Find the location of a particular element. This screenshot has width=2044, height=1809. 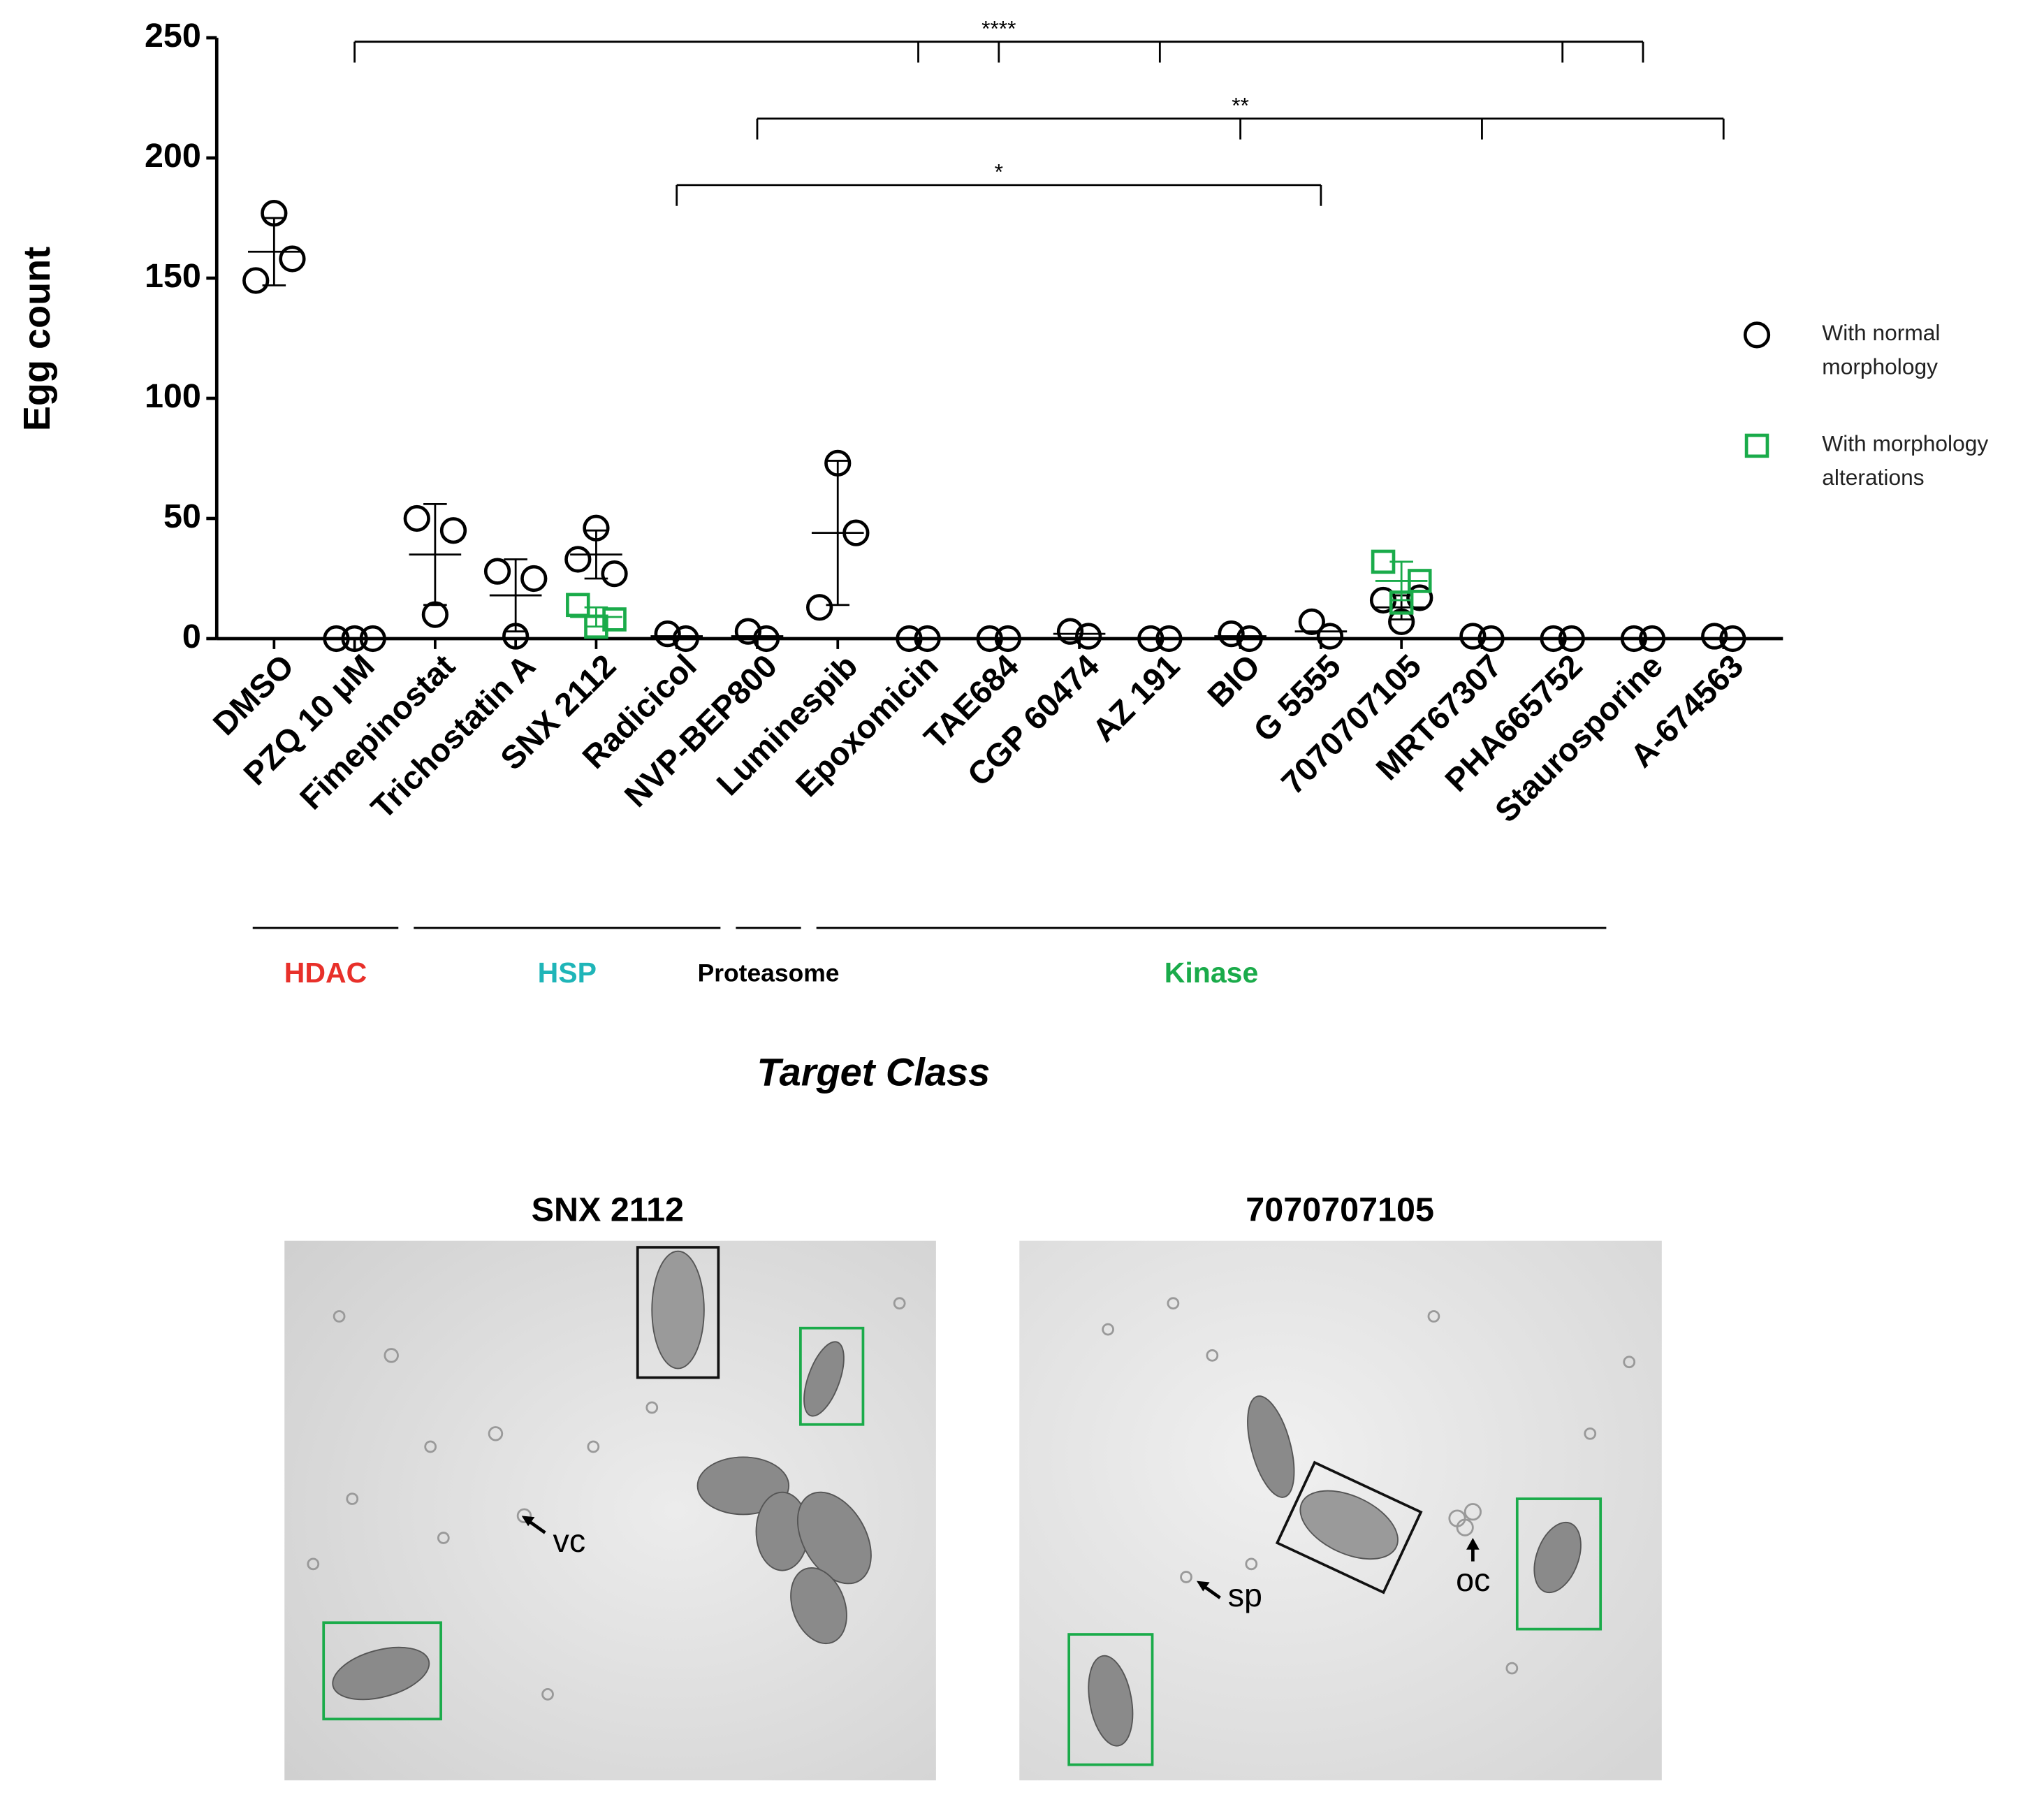

significance-label: **** is located at coordinates (998, 28).